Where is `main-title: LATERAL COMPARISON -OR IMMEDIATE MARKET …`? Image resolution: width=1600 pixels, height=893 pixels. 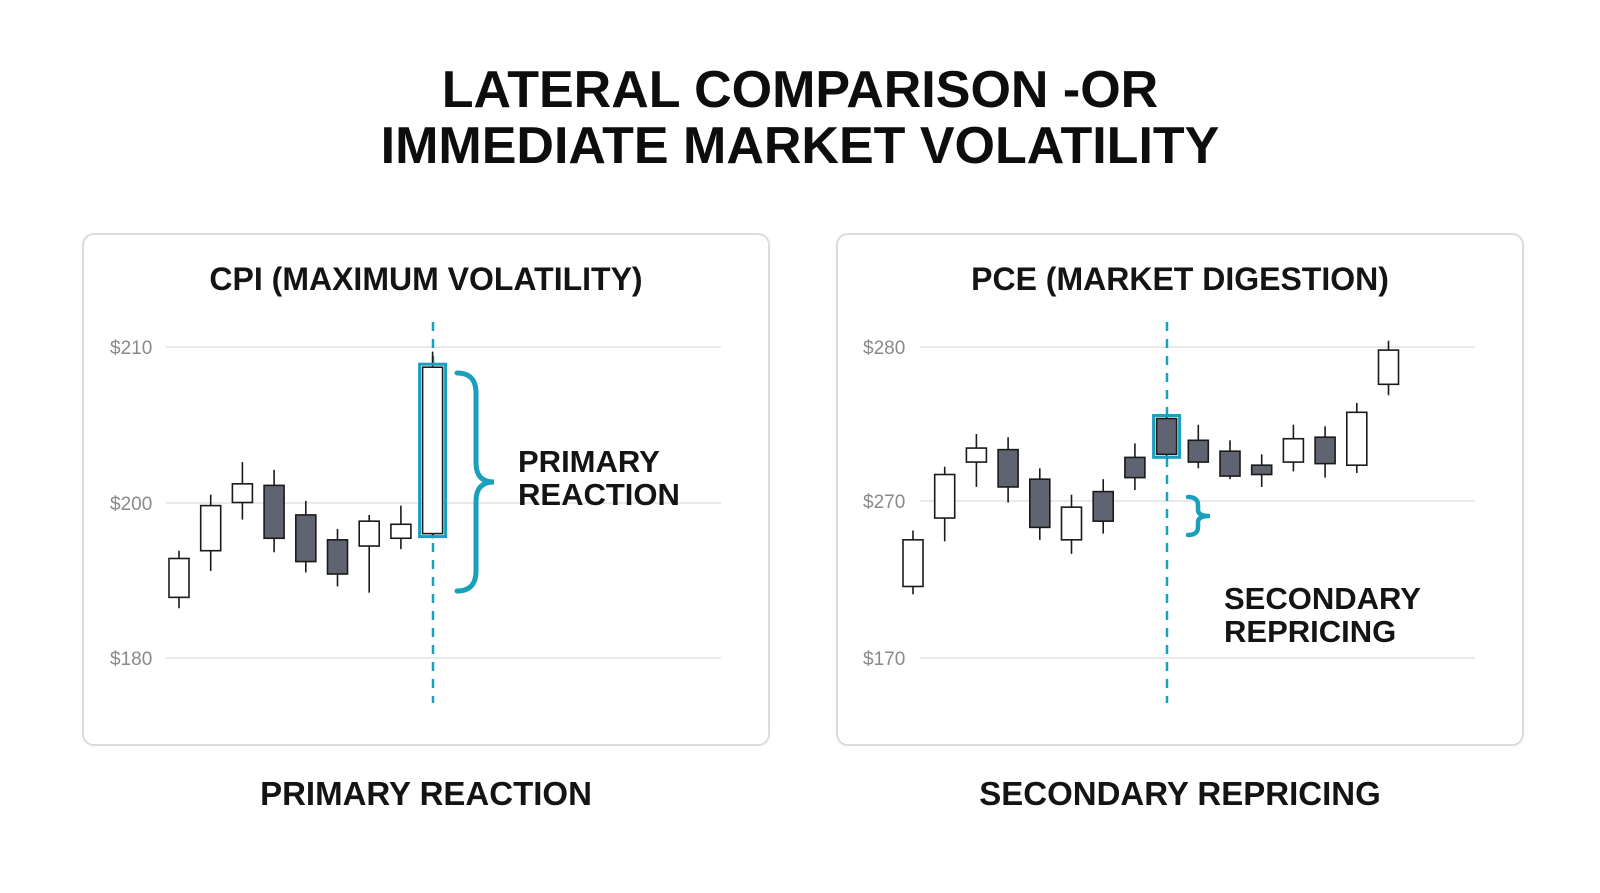
main-title: LATERAL COMPARISON -OR IMMEDIATE MARKET … is located at coordinates (800, 118).